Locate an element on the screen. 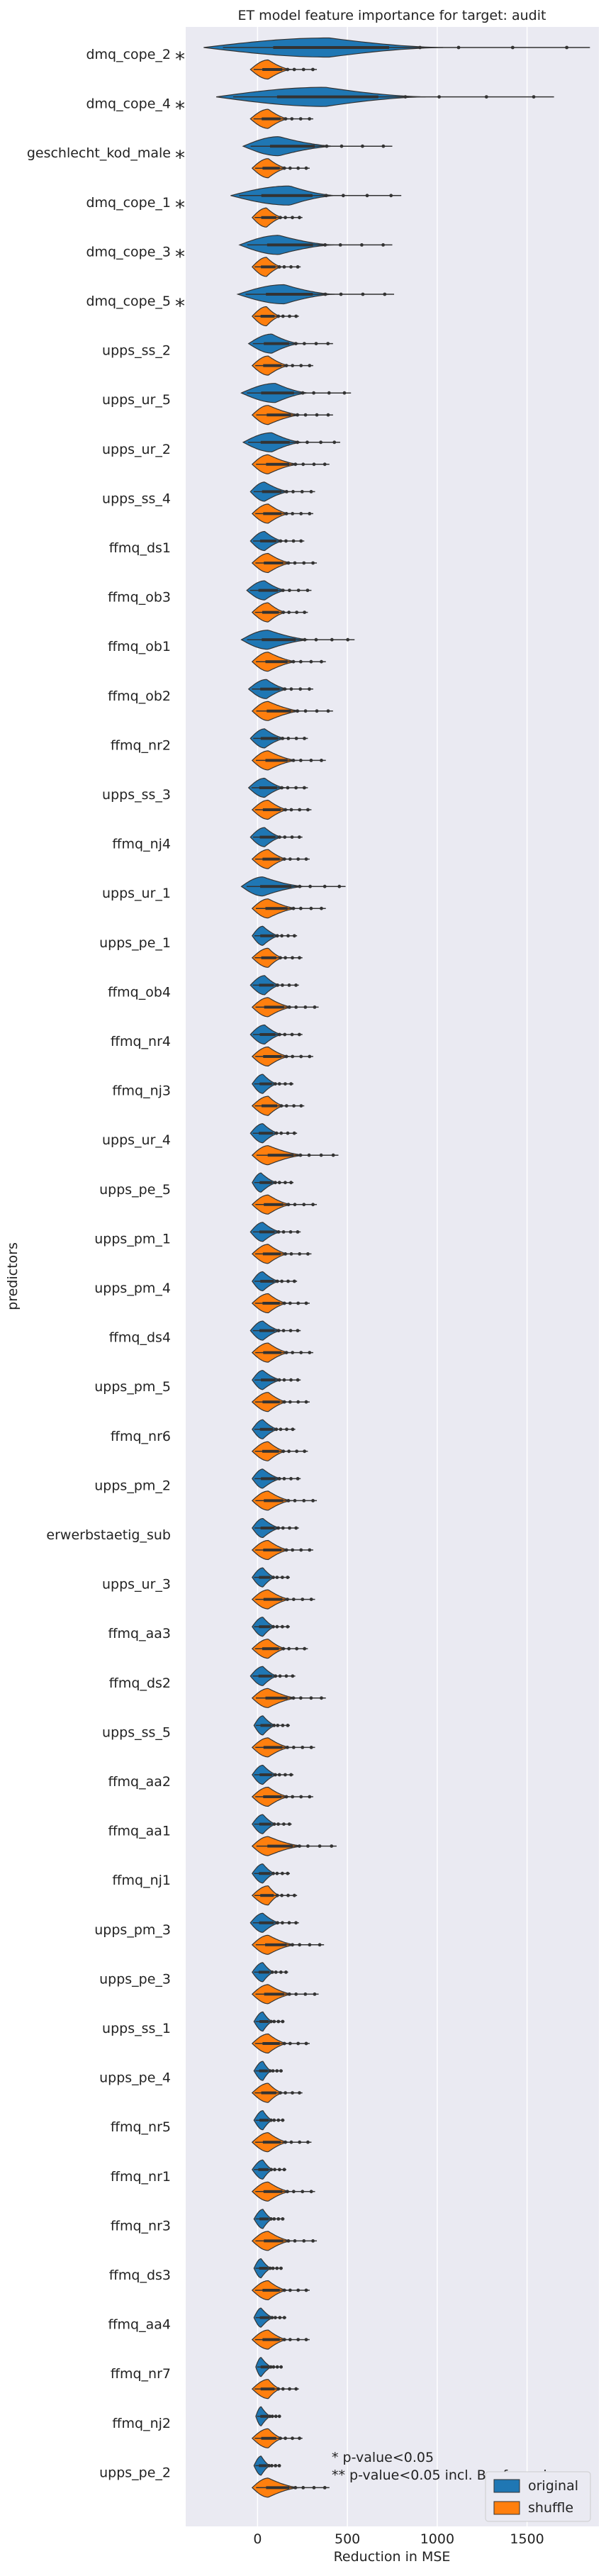  y-tick-label: ffmq_nr1 is located at coordinates (141, 2177).